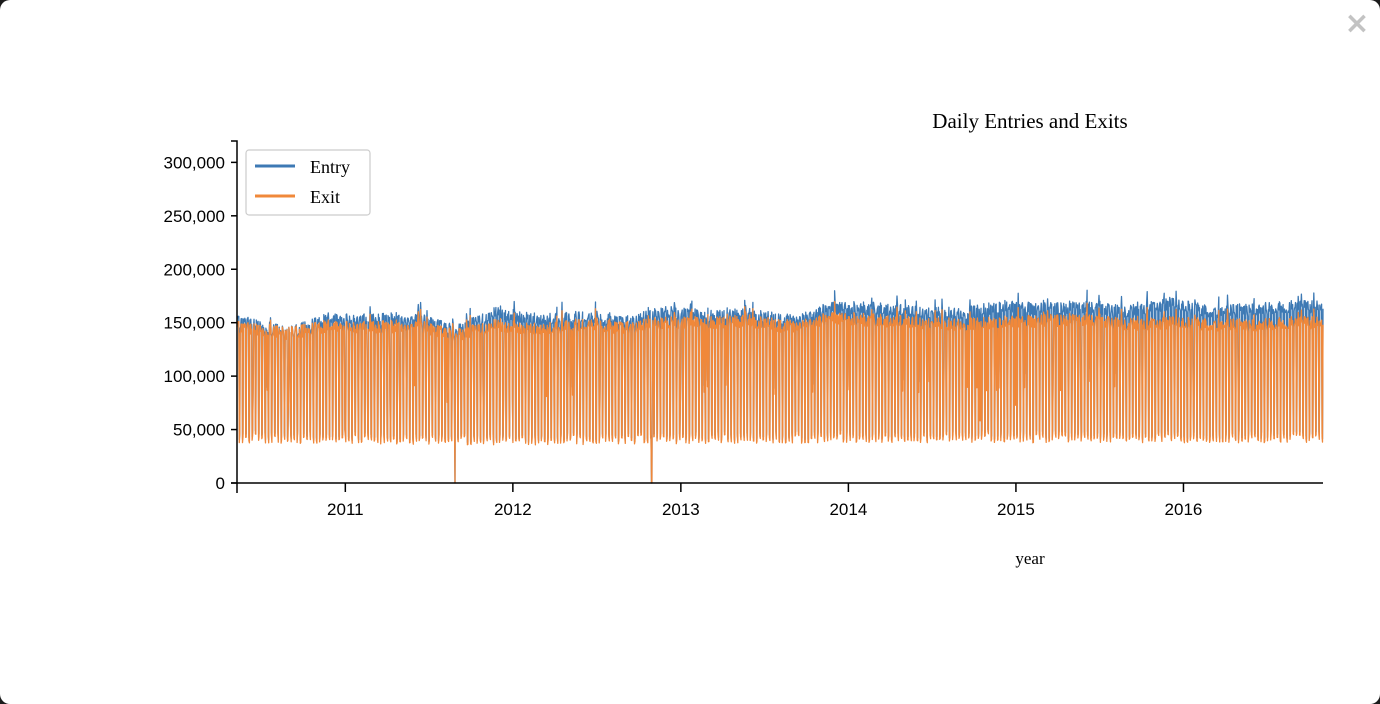 The height and width of the screenshot is (704, 1380). What do you see at coordinates (194, 269) in the screenshot?
I see `y-tick-label: 200,000` at bounding box center [194, 269].